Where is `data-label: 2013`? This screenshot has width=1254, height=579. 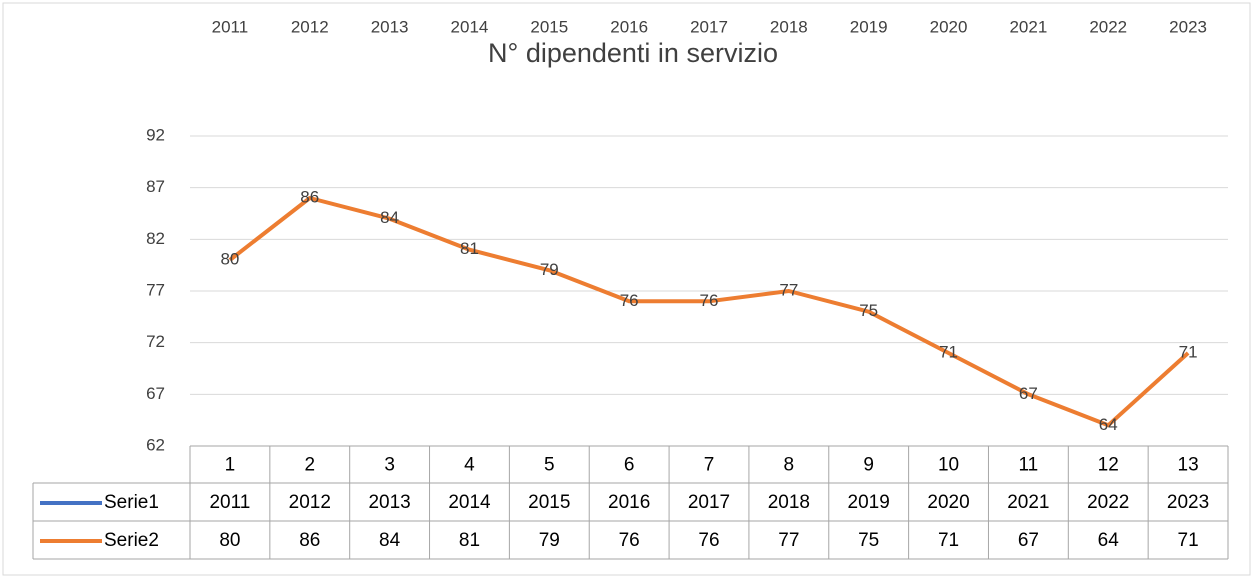
data-label: 2013 is located at coordinates (390, 26).